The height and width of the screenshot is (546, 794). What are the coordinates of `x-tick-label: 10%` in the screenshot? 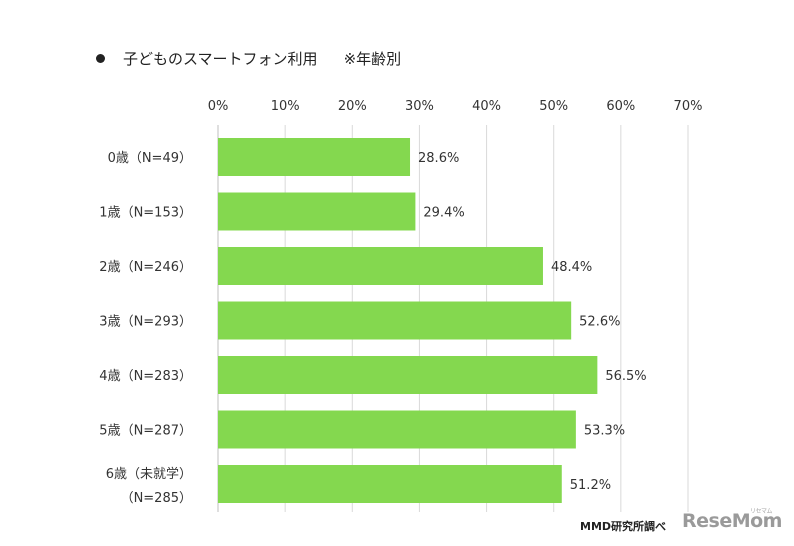 It's located at (285, 106).